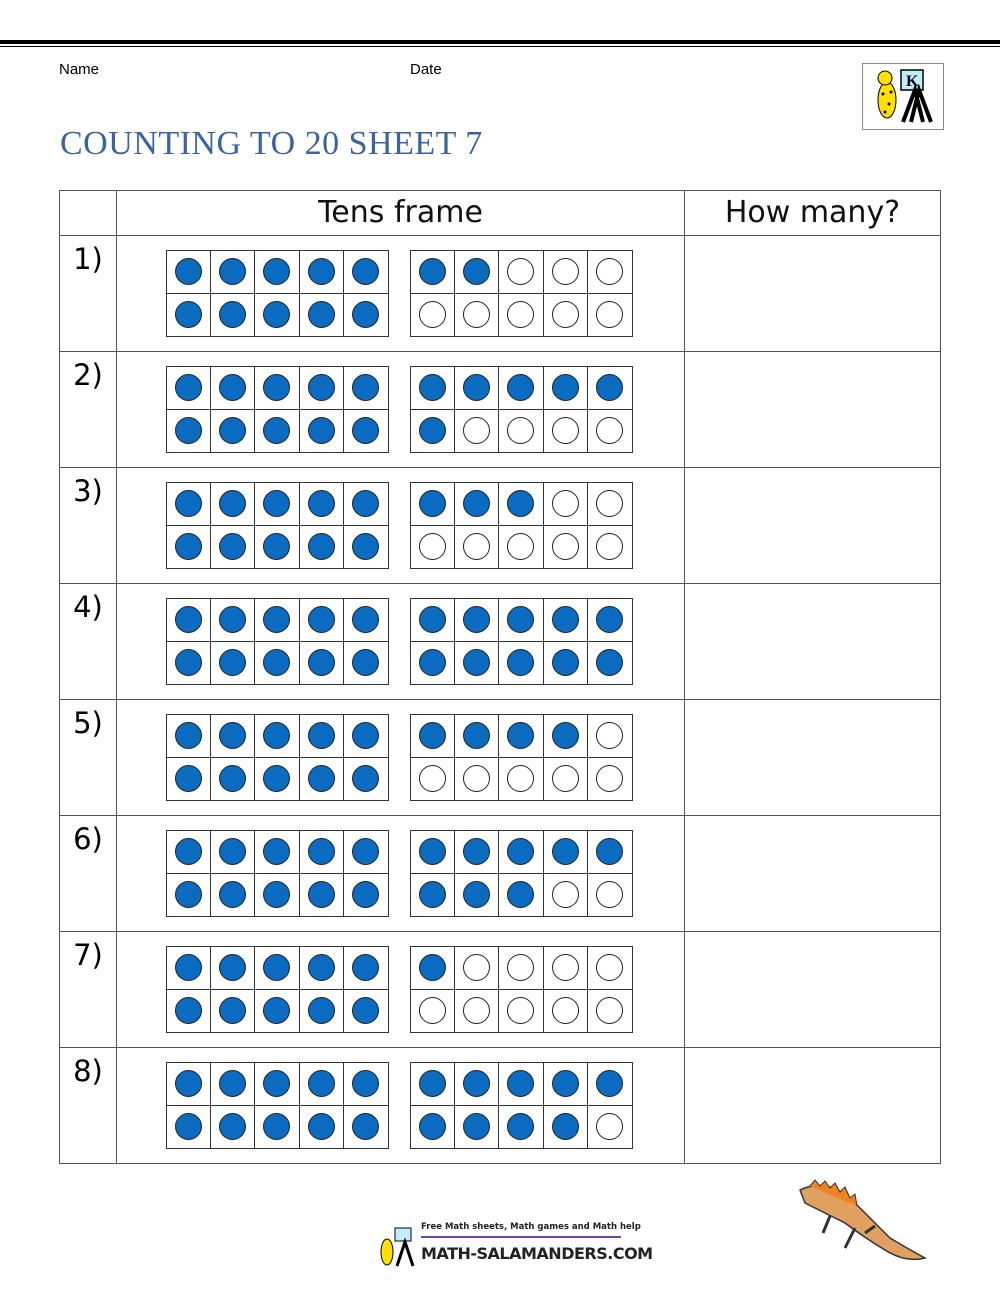 Image resolution: width=1000 pixels, height=1294 pixels. I want to click on question-number: 7), so click(88, 989).